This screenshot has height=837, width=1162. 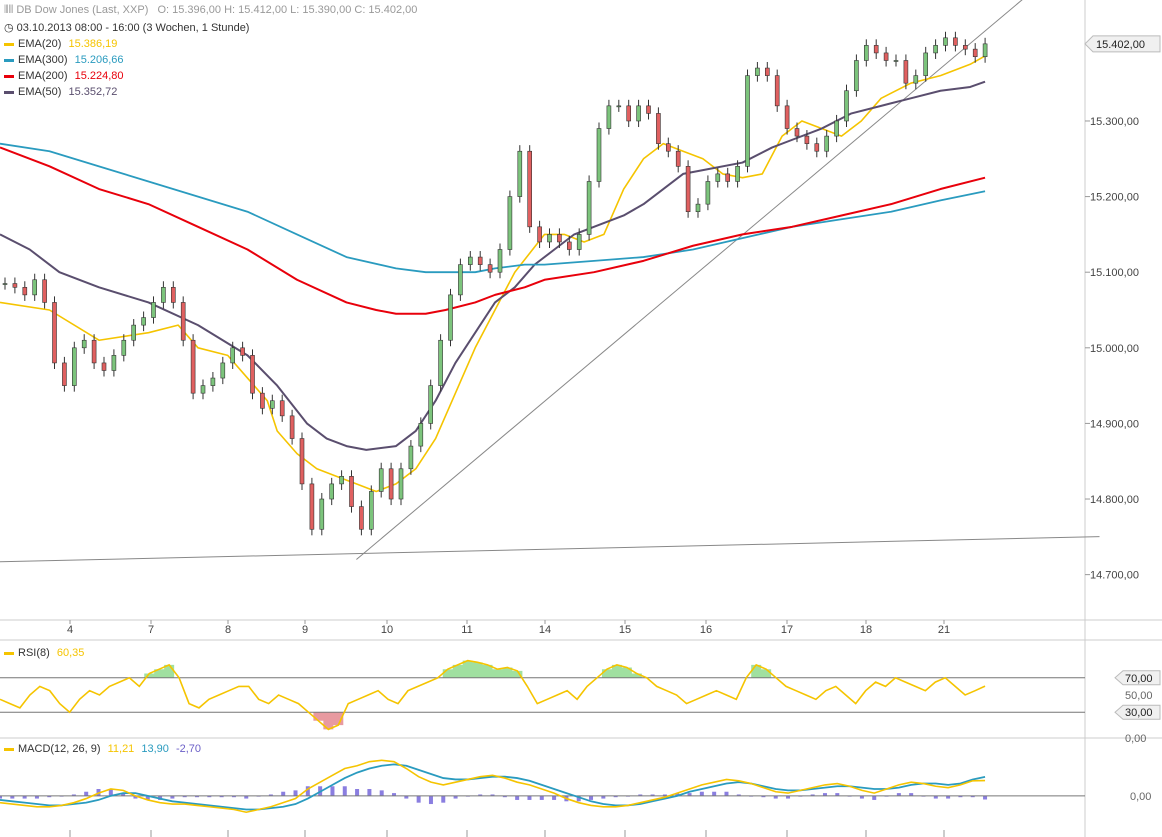 I want to click on legend-item-ema200: EMA(200) 15.224,80, so click(x=64, y=76).